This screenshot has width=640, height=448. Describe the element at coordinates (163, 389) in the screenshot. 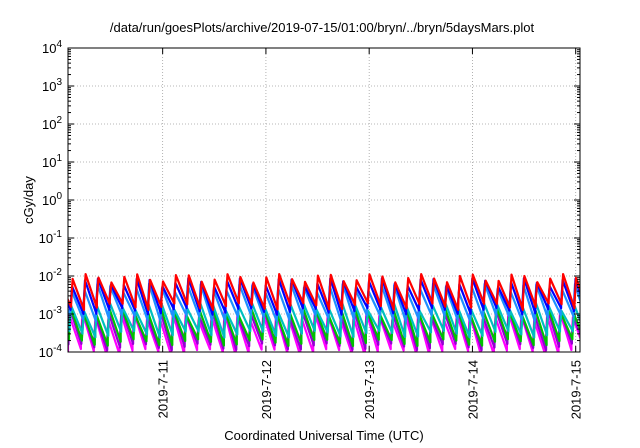

I see `x-tick-label: 2019-7-11` at that location.